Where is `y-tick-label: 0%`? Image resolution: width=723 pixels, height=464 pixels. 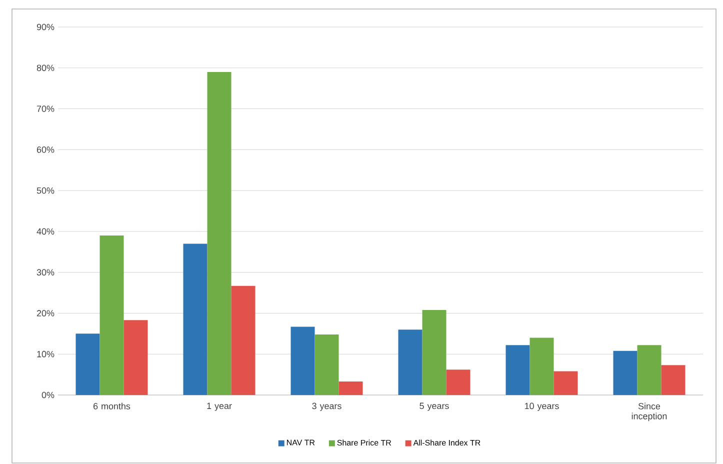 y-tick-label: 0% is located at coordinates (48, 395).